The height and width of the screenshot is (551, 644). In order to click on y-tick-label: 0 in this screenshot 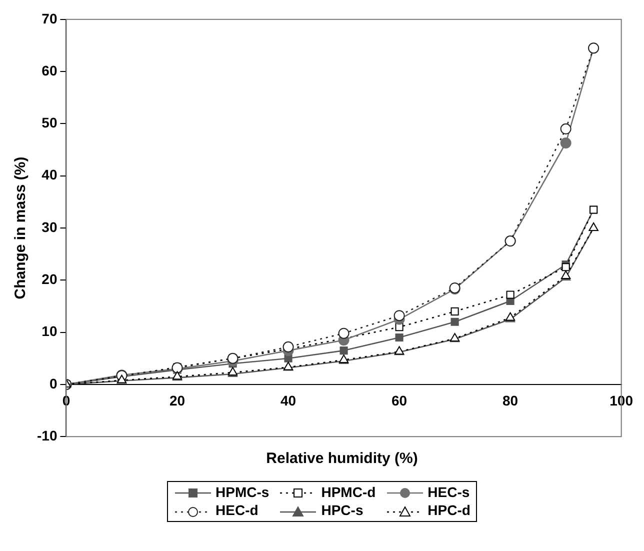, I will do `click(53, 383)`.